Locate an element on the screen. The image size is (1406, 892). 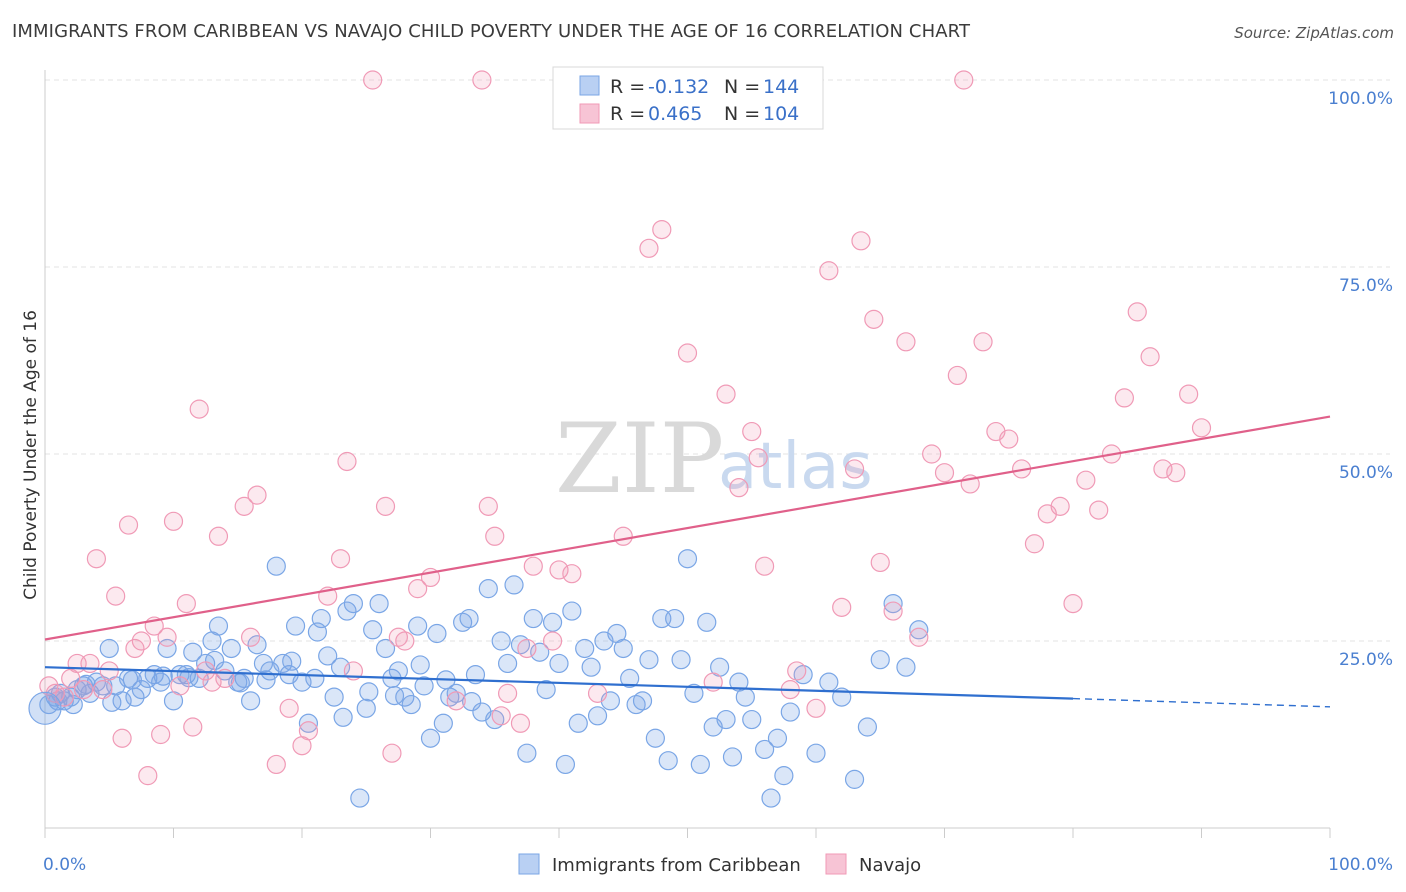
chart-source: Source: ZipAtlas.com is located at coordinates (1314, 33).